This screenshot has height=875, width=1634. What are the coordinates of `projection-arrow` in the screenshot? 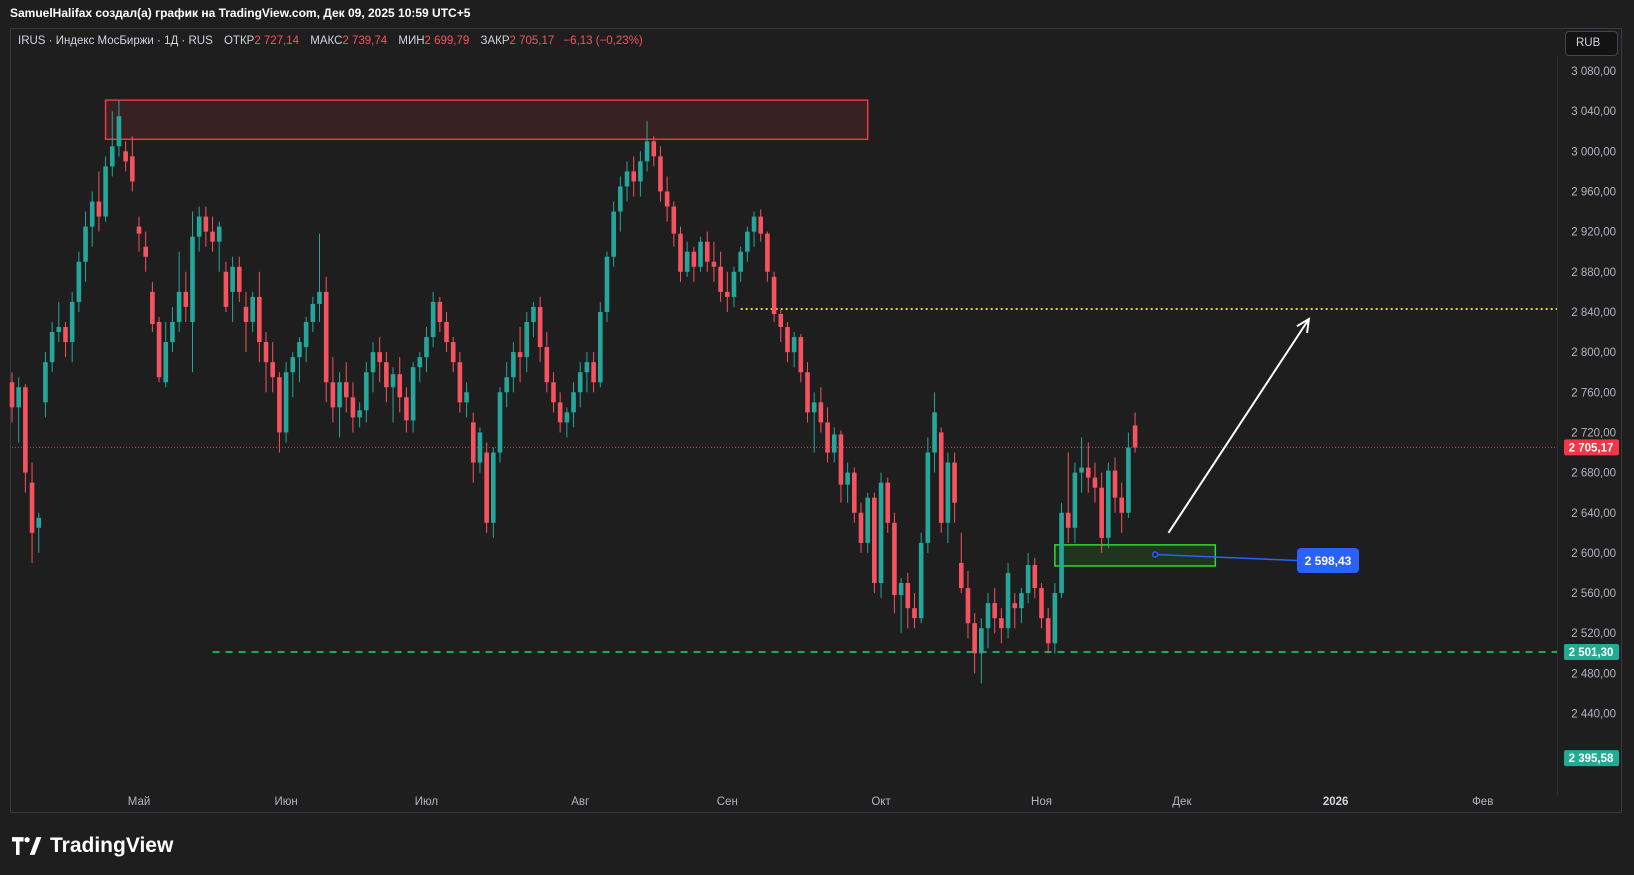 It's located at (1238, 426).